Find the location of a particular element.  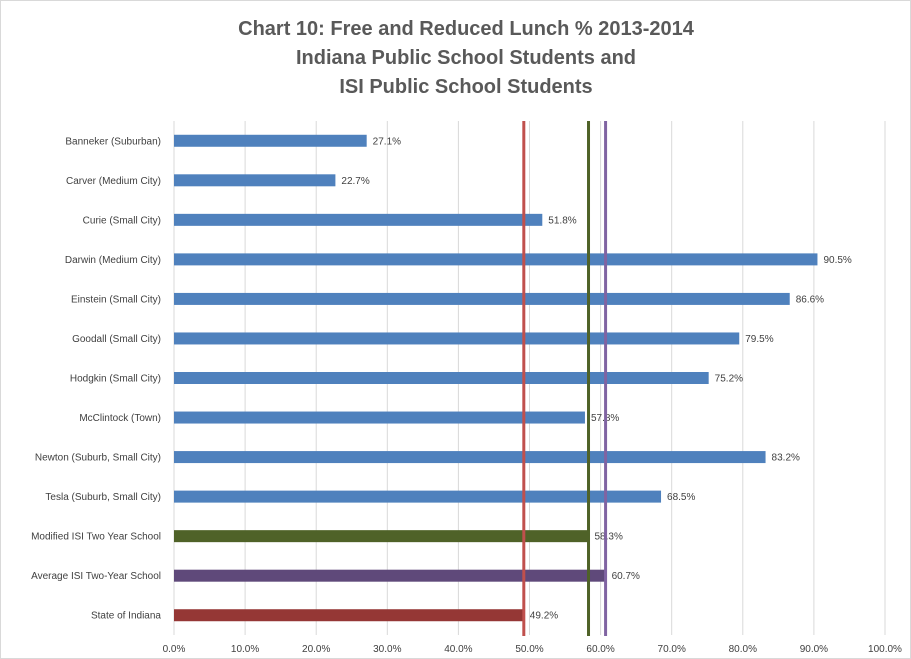

category-label: Darwin (Medium City) is located at coordinates (113, 260).